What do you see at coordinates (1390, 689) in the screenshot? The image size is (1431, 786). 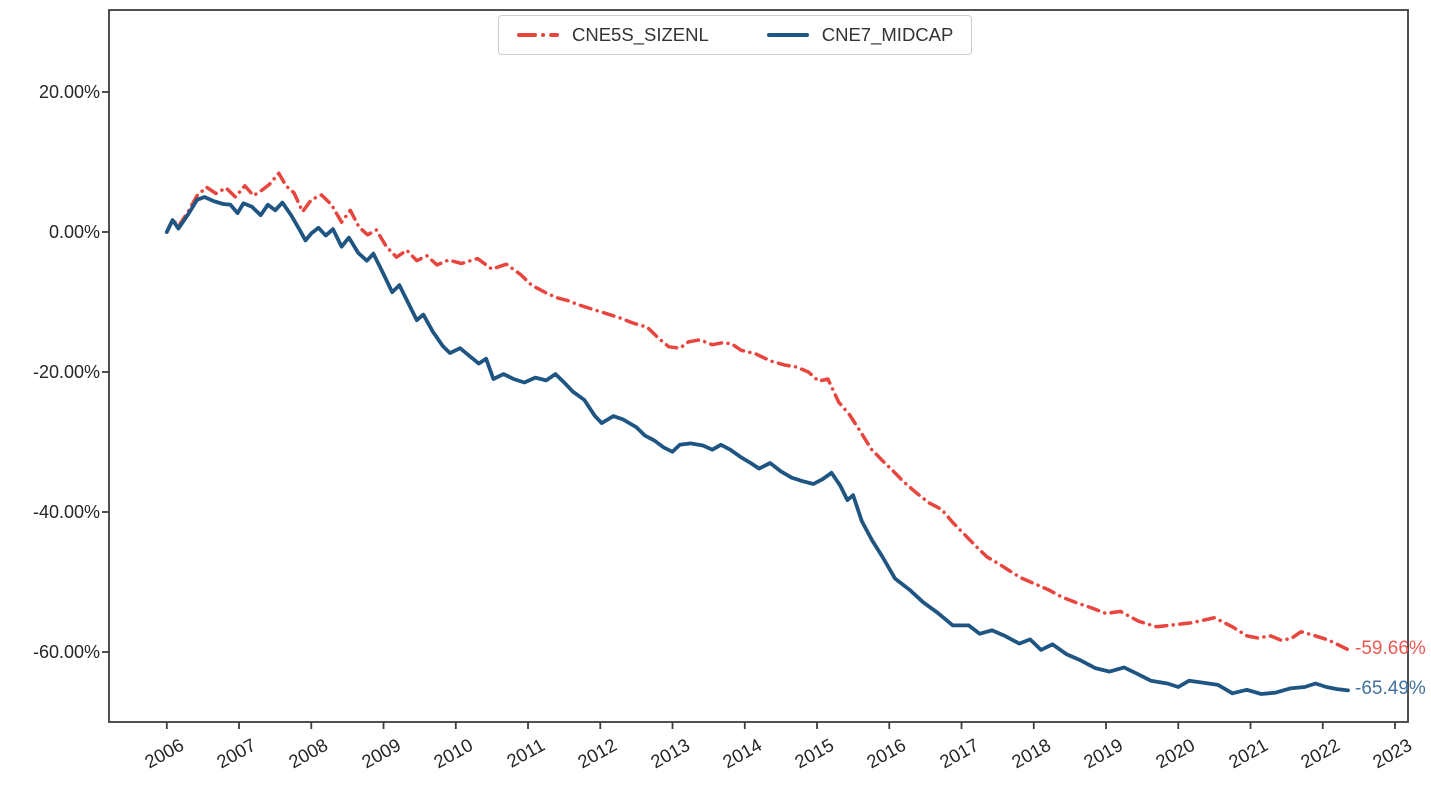 I see `end-value-label-cne7_midcap: -65.49%` at bounding box center [1390, 689].